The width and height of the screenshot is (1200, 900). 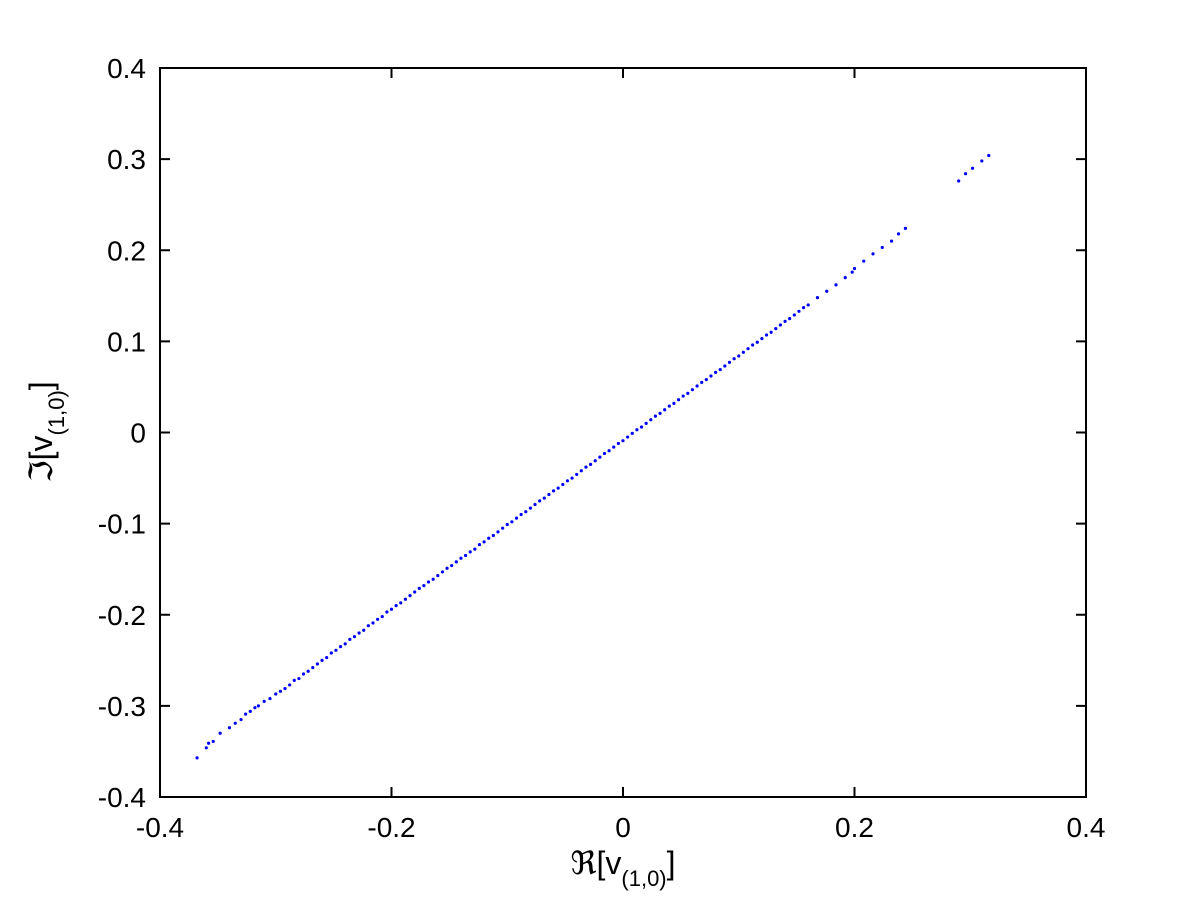 I want to click on y-tick-label: -0.2, so click(x=122, y=615).